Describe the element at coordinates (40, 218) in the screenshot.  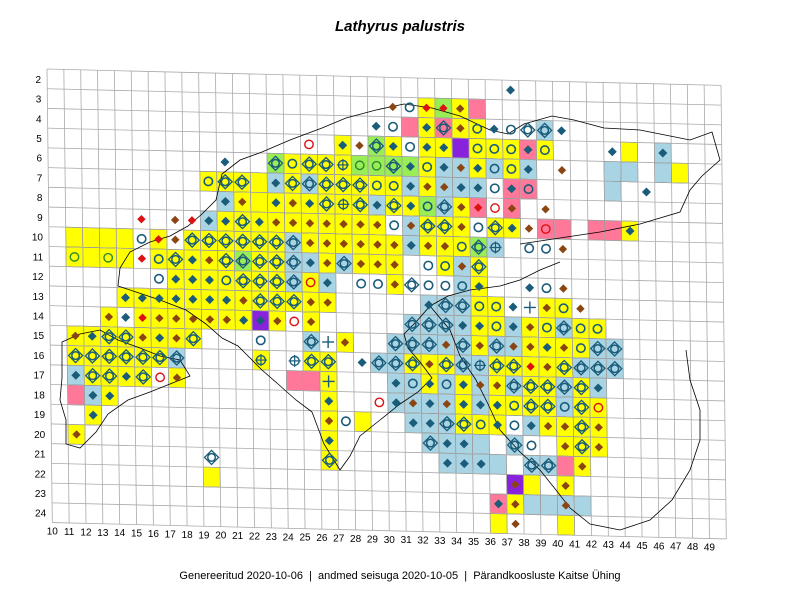
I see `row-label: 9` at that location.